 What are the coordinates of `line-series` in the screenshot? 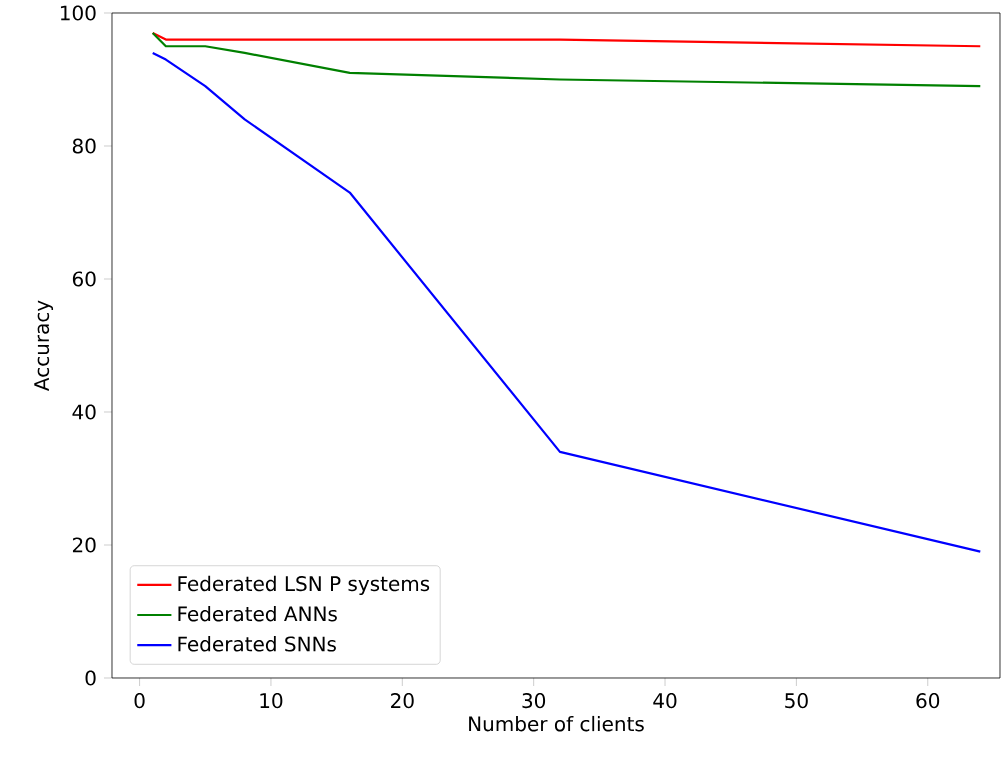 It's located at (566, 59).